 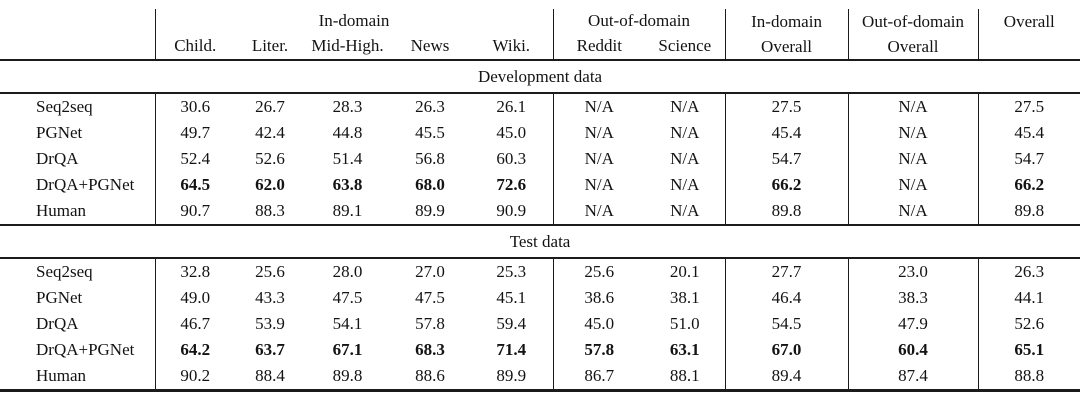 What do you see at coordinates (786, 21) in the screenshot?
I see `col-header-in-domain-overall-line1: In-domain` at bounding box center [786, 21].